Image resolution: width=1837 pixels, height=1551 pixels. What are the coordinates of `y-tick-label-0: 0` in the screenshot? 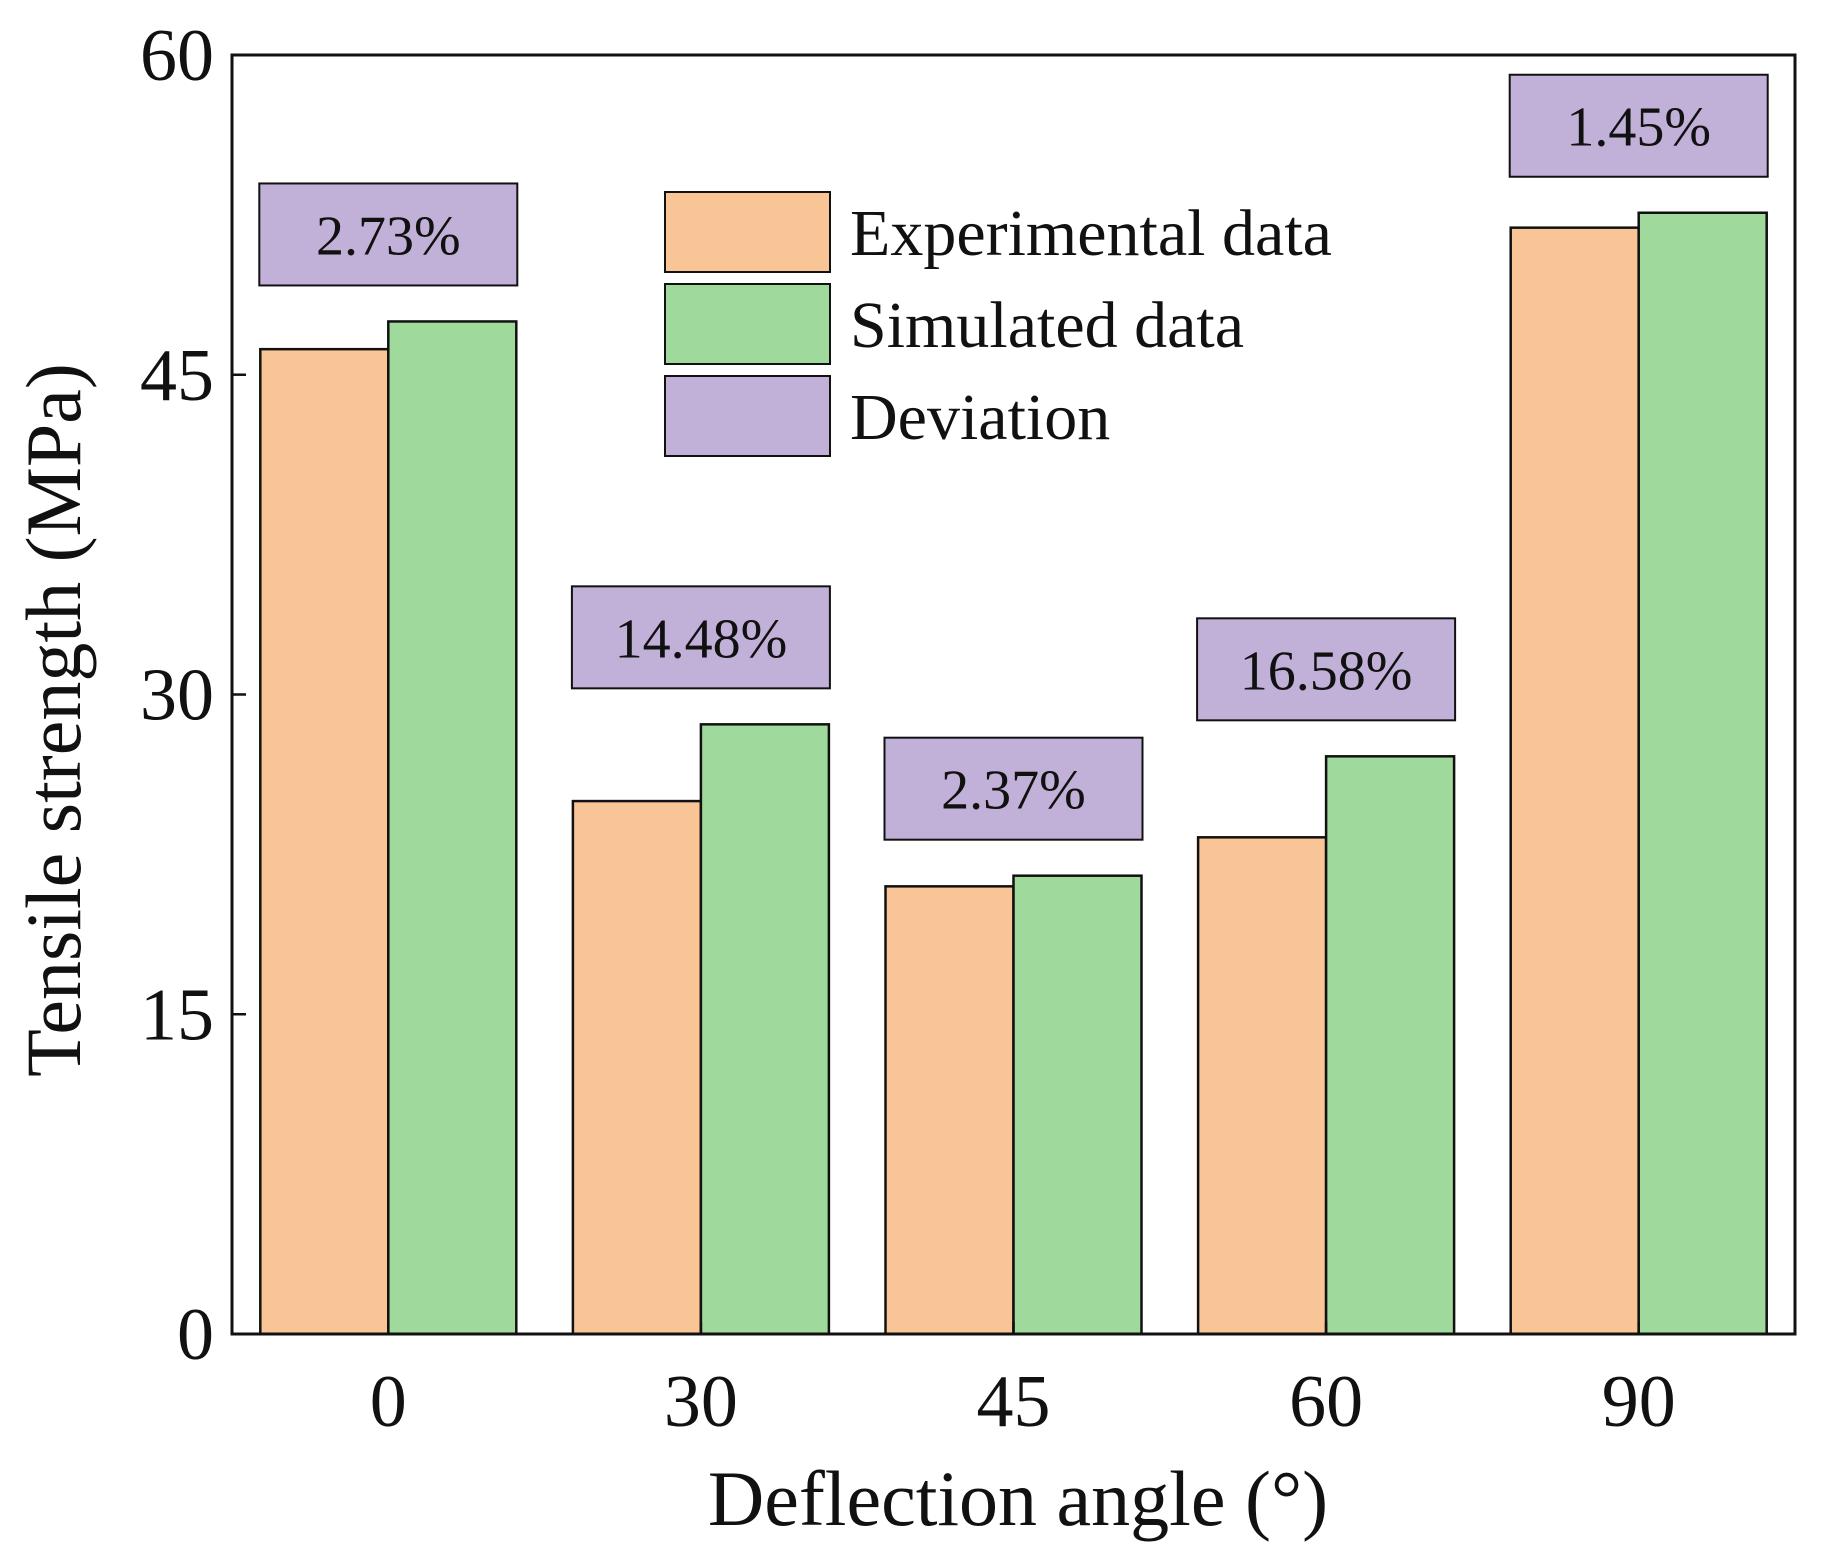 It's located at (195, 1335).